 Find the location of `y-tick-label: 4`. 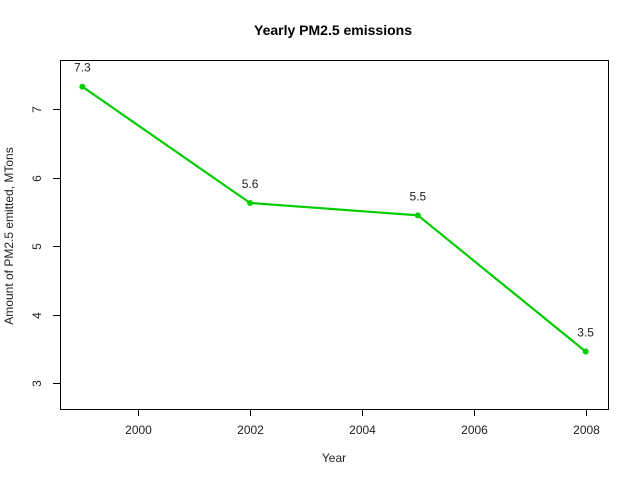

y-tick-label: 4 is located at coordinates (37, 315).